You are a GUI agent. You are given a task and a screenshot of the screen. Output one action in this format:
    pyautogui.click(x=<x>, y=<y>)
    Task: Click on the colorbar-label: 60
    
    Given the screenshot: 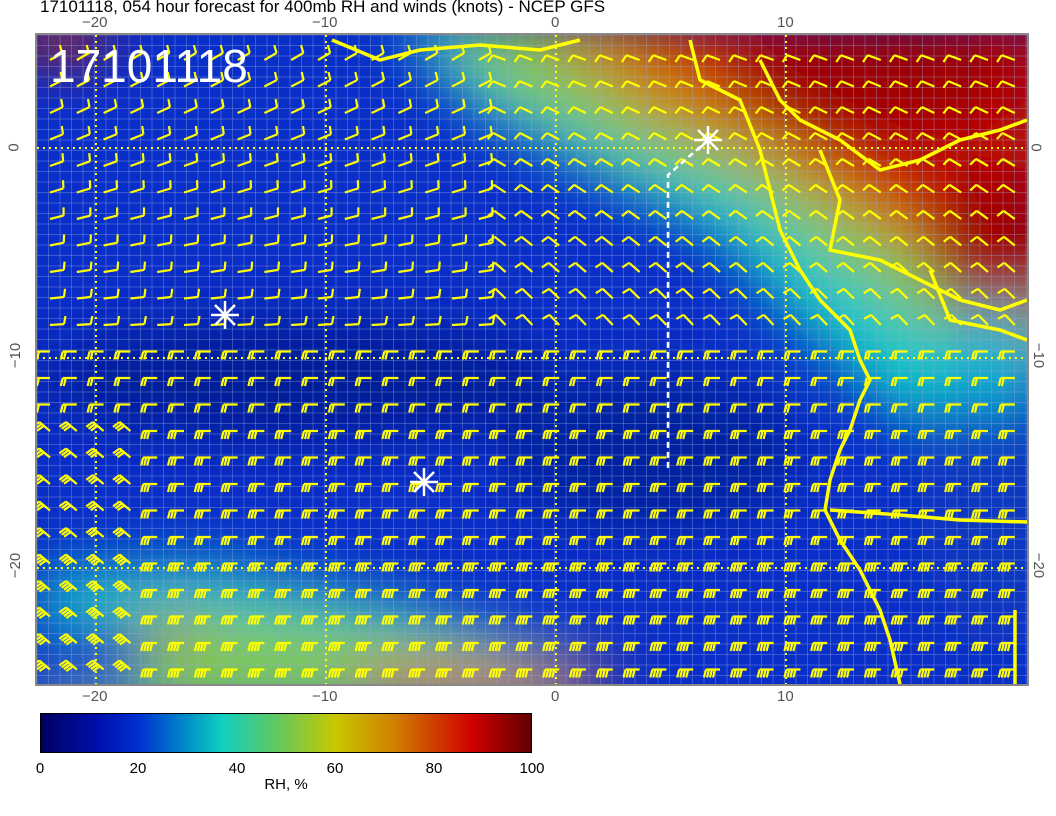 What is the action you would take?
    pyautogui.click(x=335, y=768)
    